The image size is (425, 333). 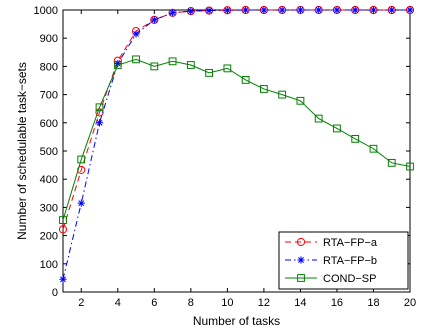 I want to click on legend-label: RTA−FP−b, so click(x=350, y=261).